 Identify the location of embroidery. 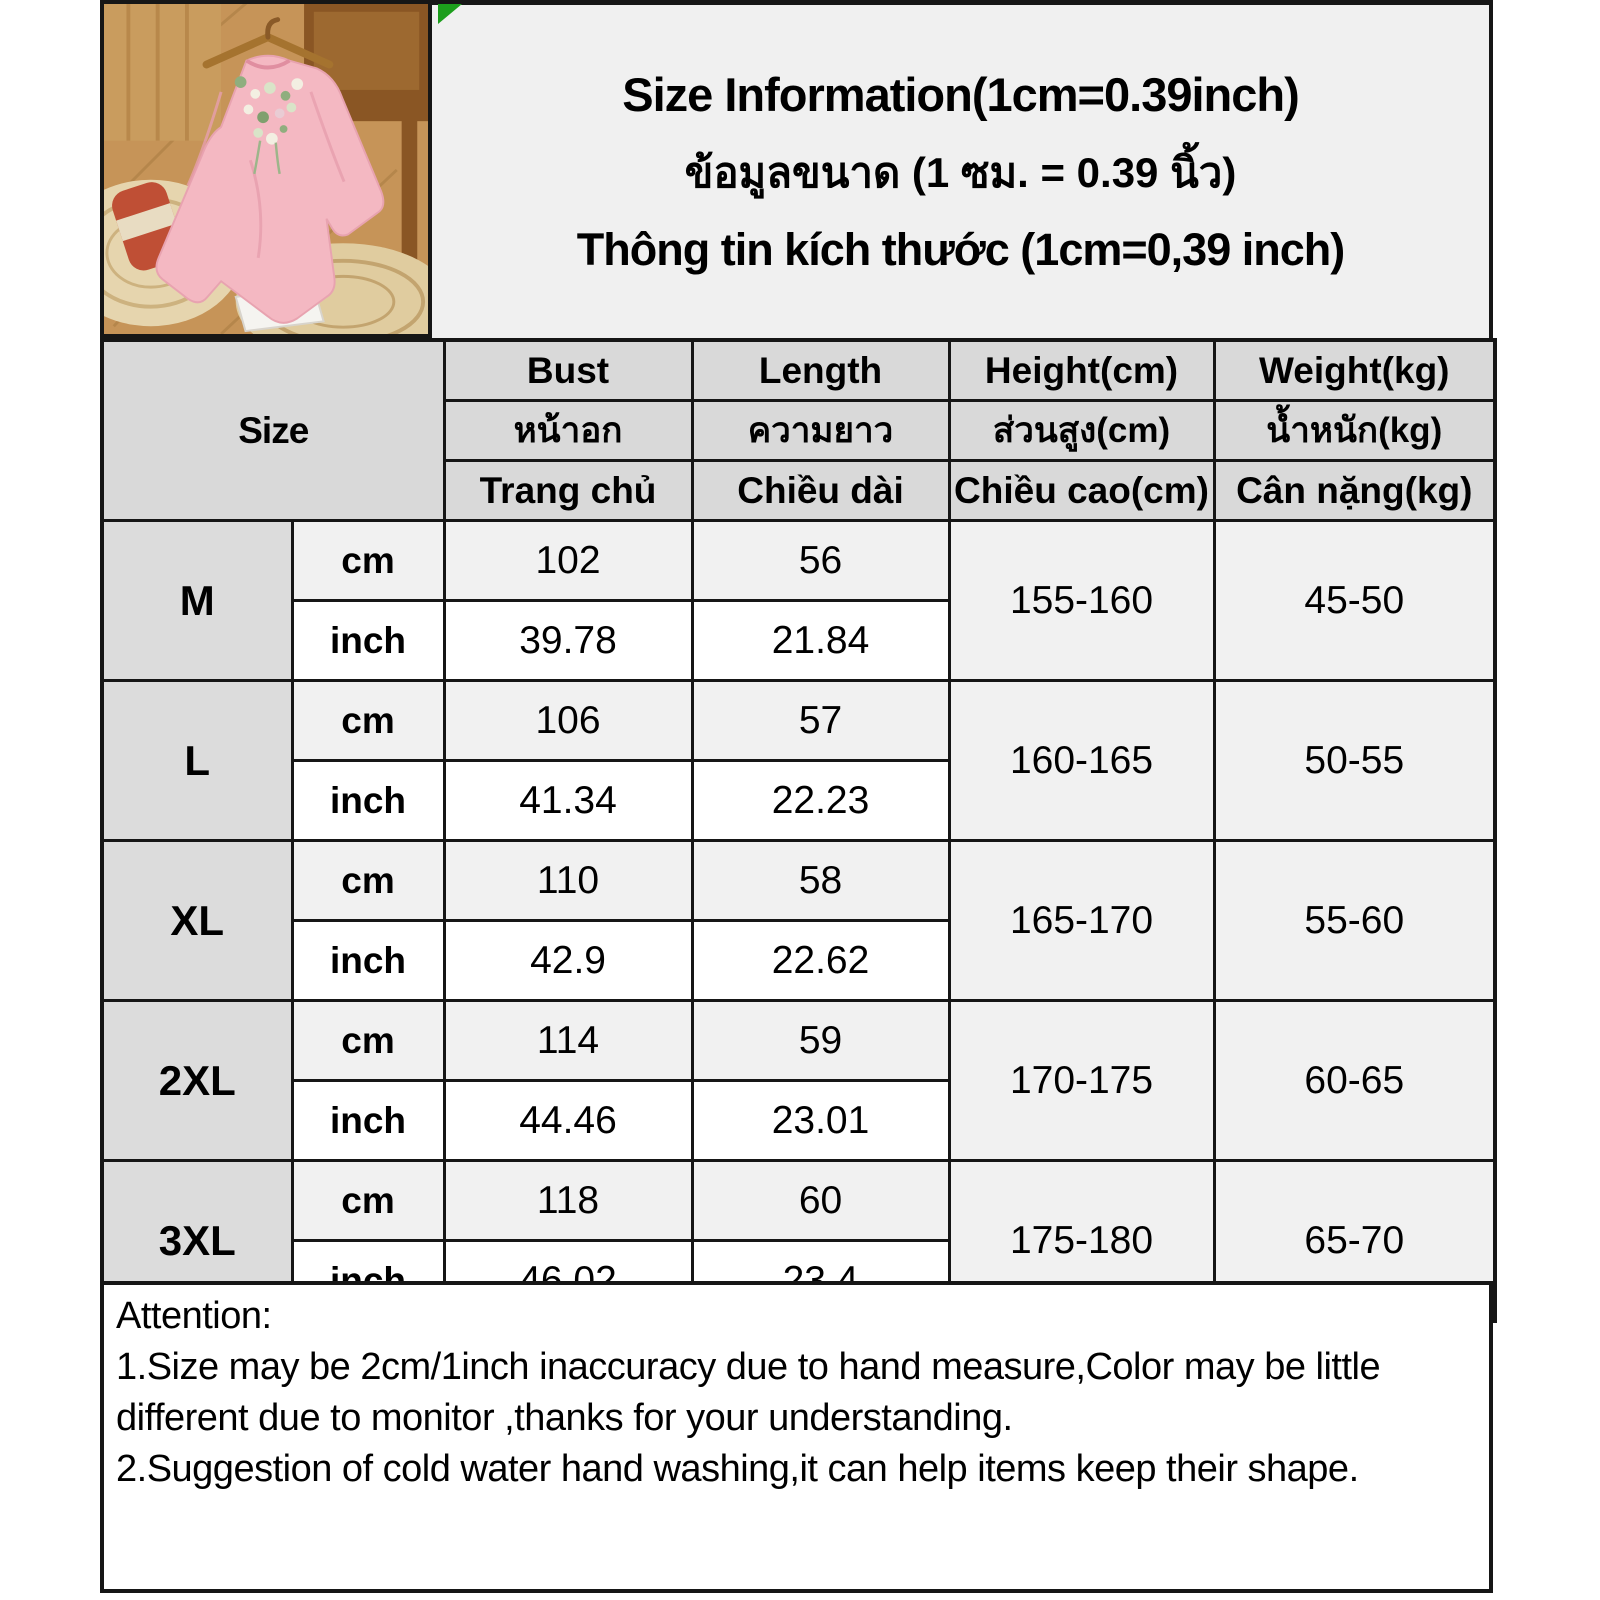
(269, 125).